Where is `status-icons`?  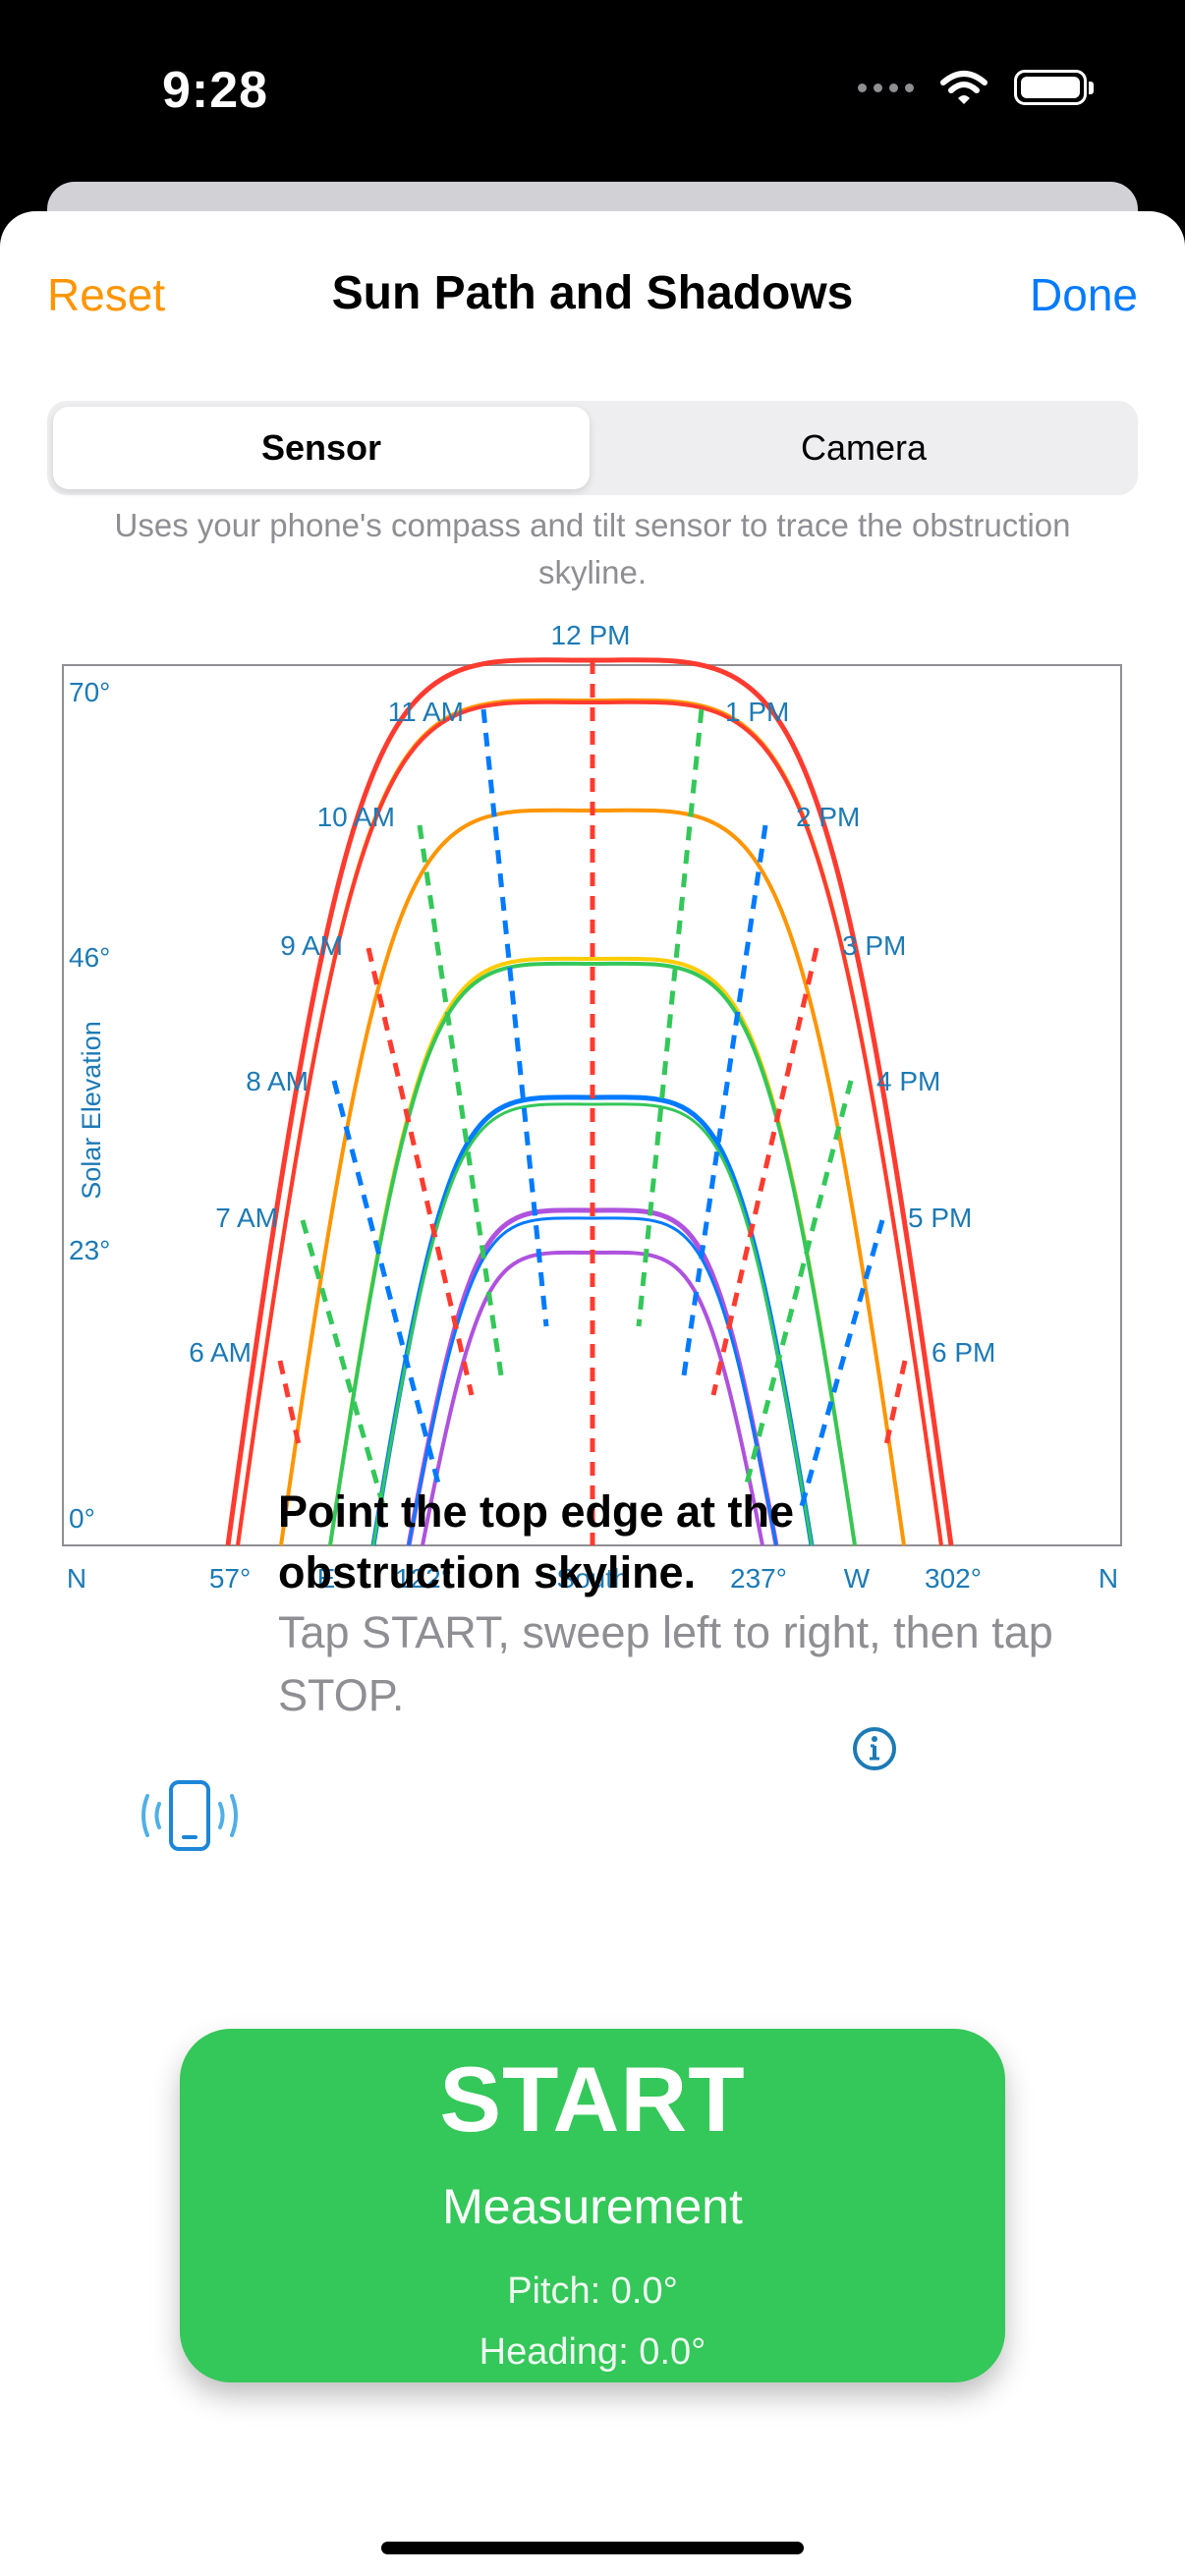
status-icons is located at coordinates (976, 87).